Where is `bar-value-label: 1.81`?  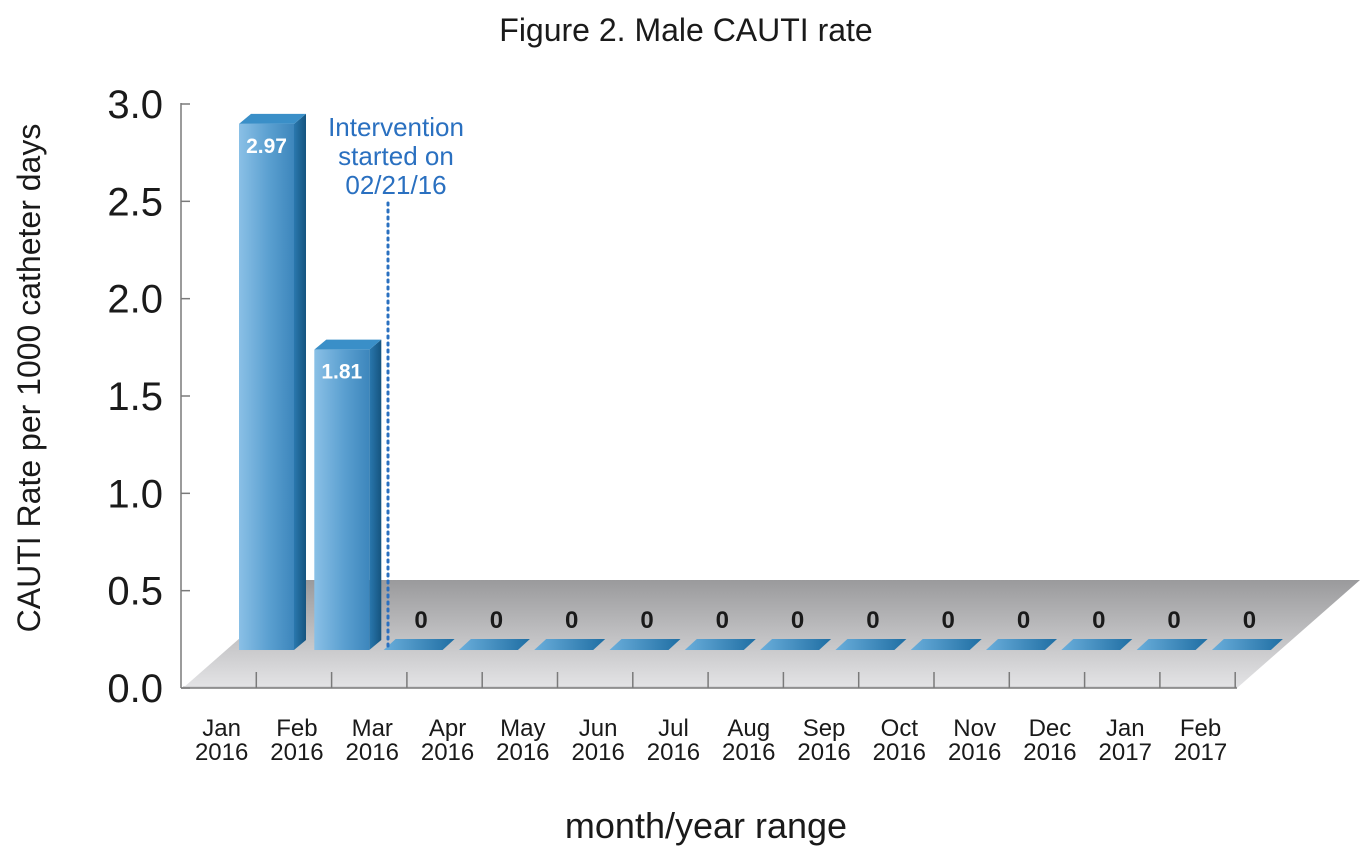
bar-value-label: 1.81 is located at coordinates (341, 372).